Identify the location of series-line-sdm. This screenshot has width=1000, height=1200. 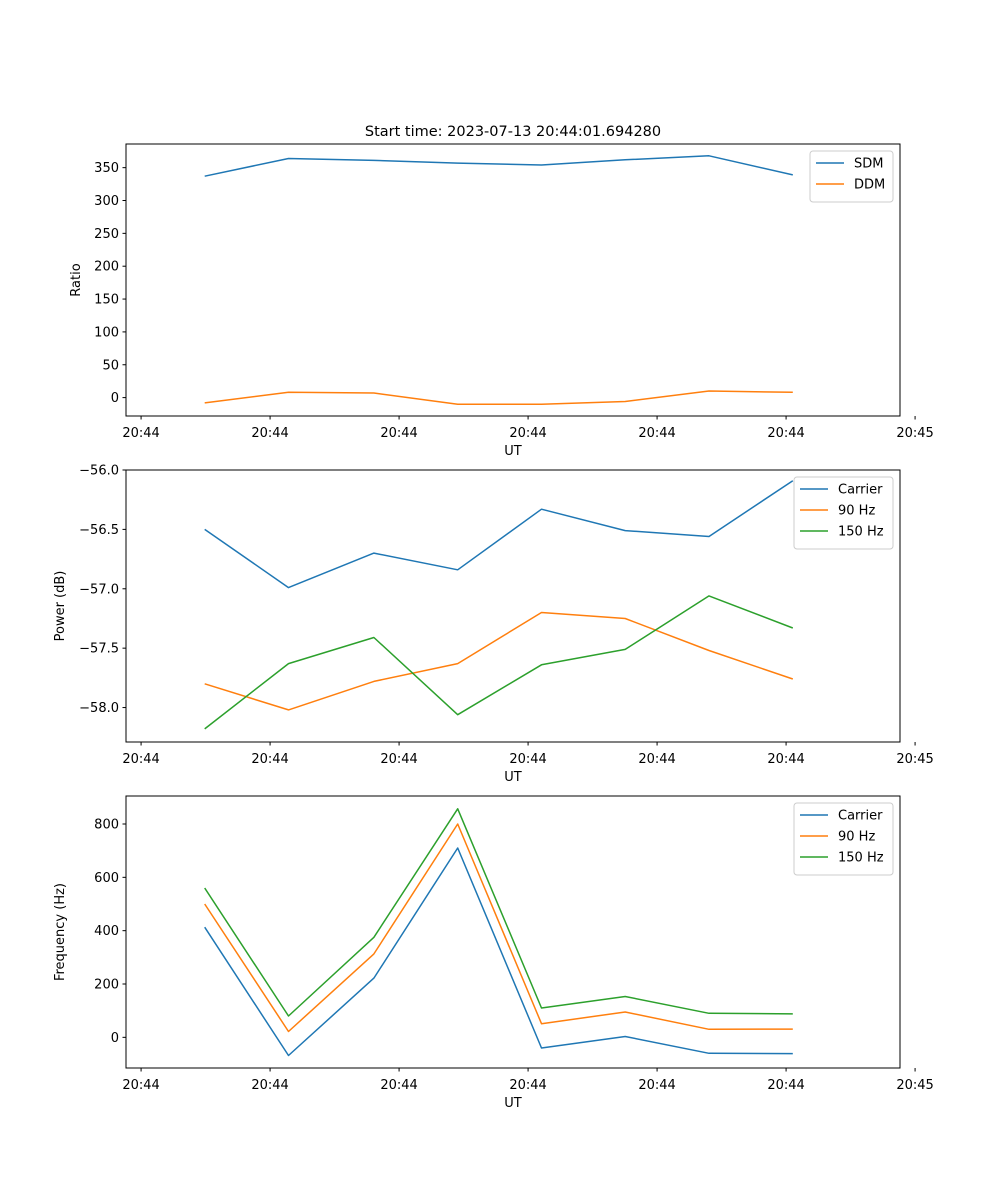
(498, 166).